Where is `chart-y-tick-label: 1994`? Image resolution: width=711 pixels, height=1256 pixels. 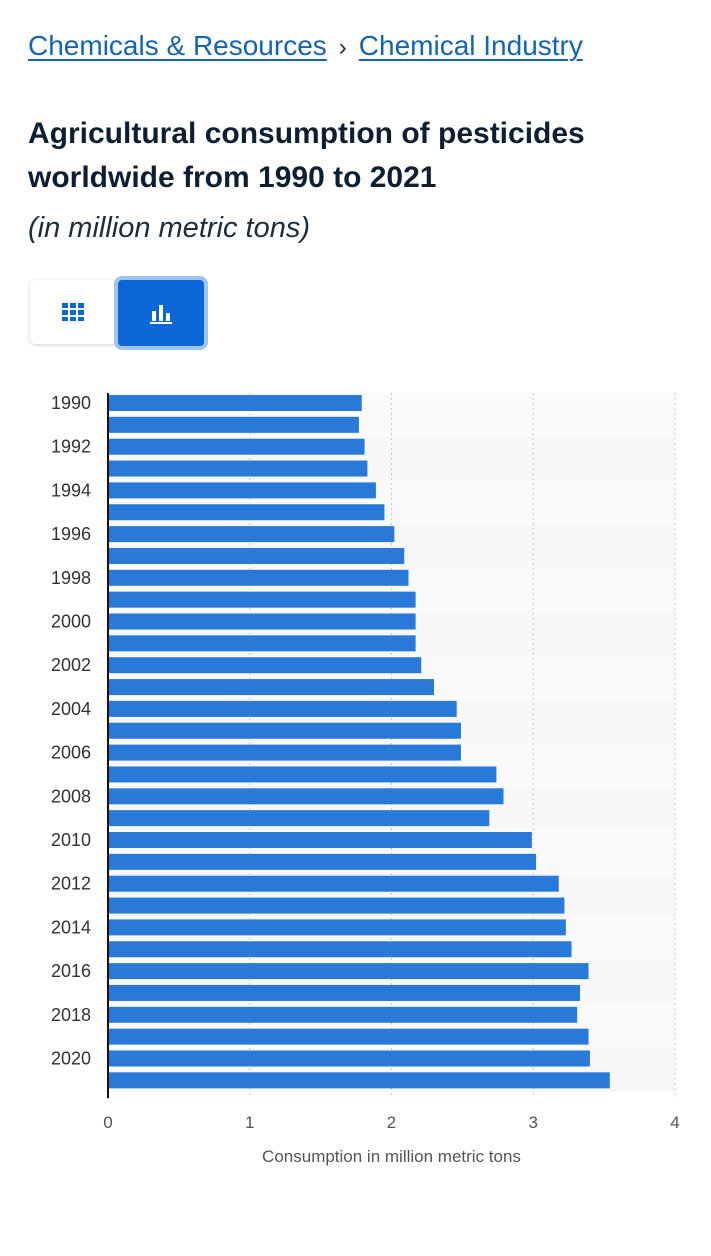 chart-y-tick-label: 1994 is located at coordinates (71, 490).